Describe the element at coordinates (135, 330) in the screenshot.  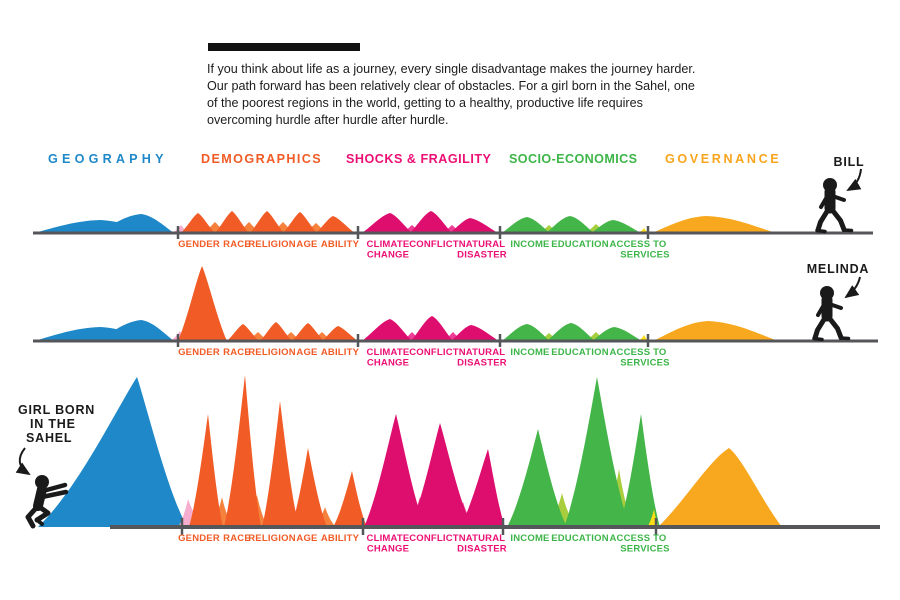
I see `melinda-hurdle-blue` at that location.